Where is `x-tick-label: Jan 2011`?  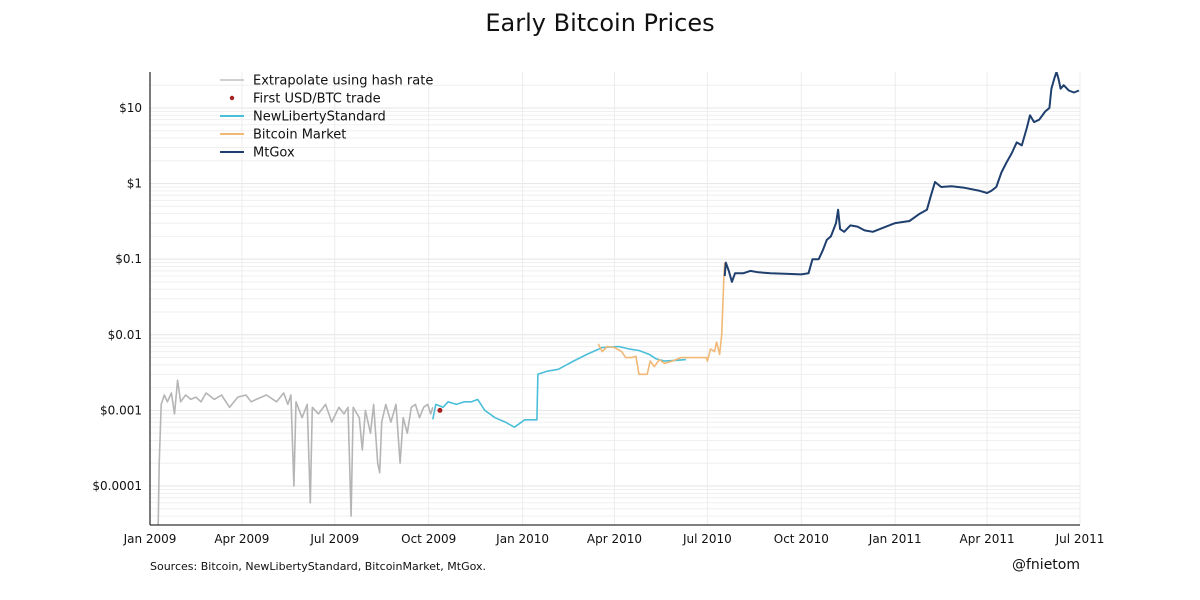
x-tick-label: Jan 2011 is located at coordinates (895, 539).